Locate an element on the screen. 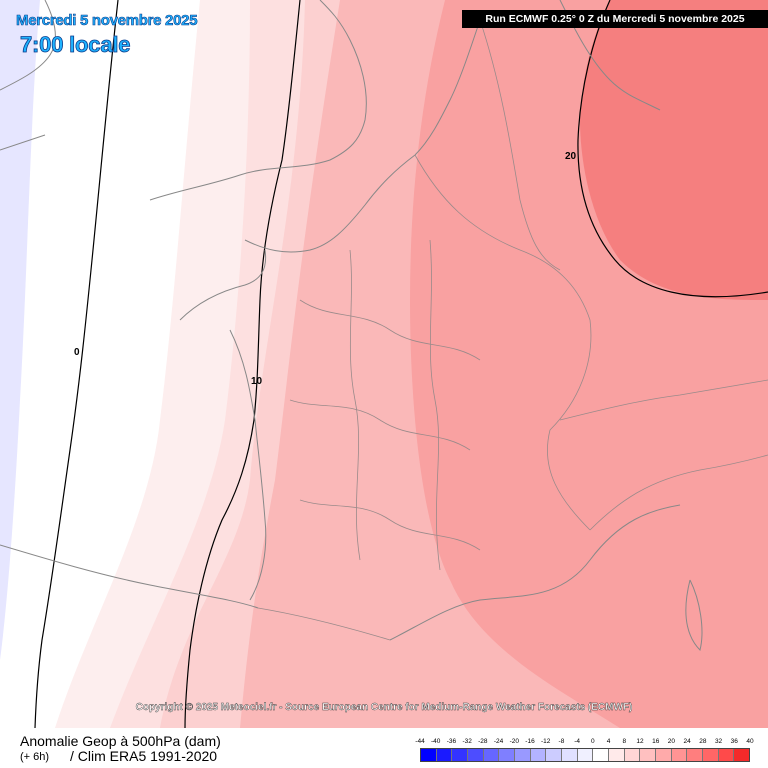 Image resolution: width=768 pixels, height=768 pixels. legend-color-bar is located at coordinates (585, 755).